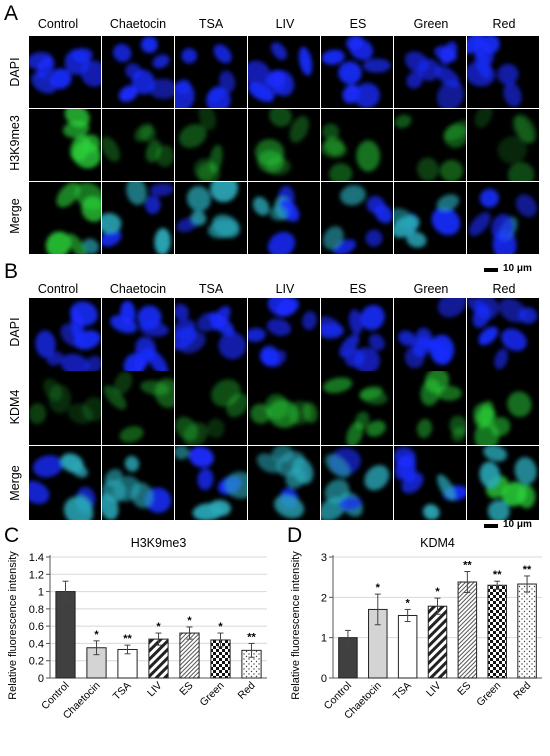  What do you see at coordinates (407, 646) in the screenshot?
I see `bar-tsa` at bounding box center [407, 646].